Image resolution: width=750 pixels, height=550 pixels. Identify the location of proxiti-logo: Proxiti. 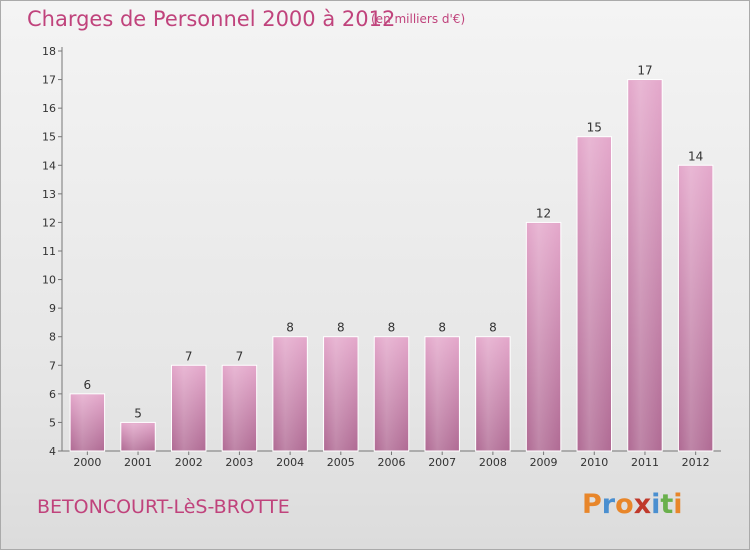
(632, 504).